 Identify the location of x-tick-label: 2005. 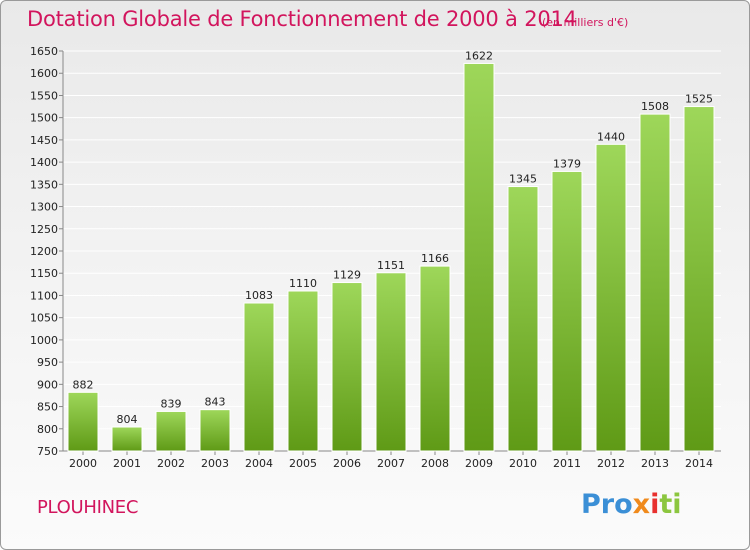
(303, 463).